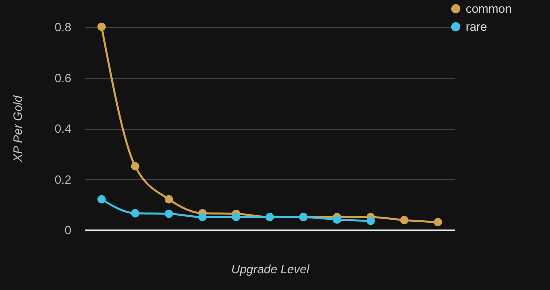 Image resolution: width=550 pixels, height=290 pixels. Describe the element at coordinates (477, 27) in the screenshot. I see `legend-label: rare` at that location.